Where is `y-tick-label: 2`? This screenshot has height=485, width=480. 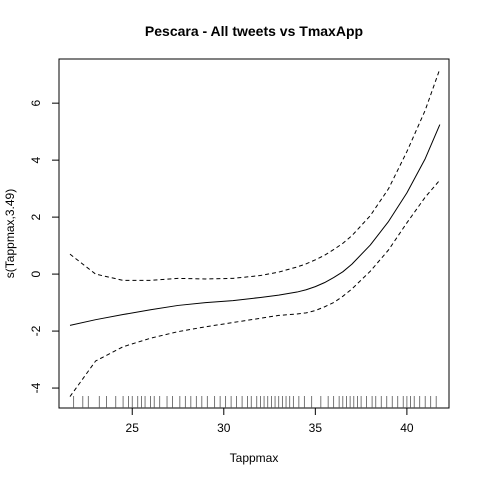 y-tick-label: 2 is located at coordinates (36, 216).